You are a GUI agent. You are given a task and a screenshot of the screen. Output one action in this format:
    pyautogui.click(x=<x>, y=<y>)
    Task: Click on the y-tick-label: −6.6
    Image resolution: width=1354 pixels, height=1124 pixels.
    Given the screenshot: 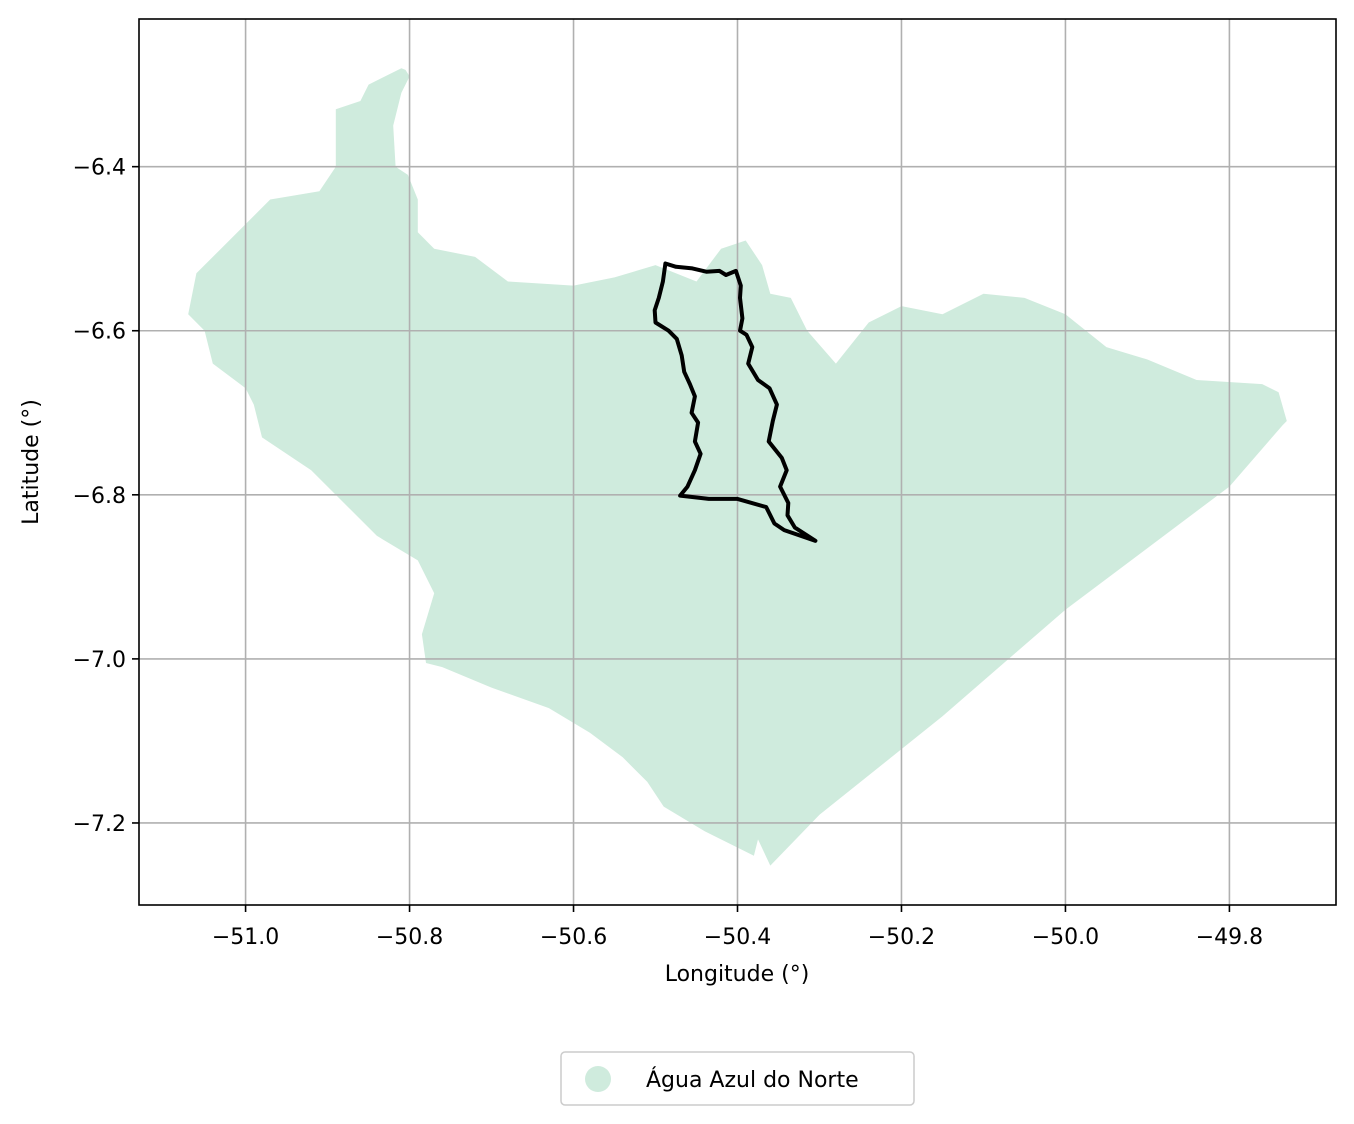 What is the action you would take?
    pyautogui.click(x=99, y=332)
    